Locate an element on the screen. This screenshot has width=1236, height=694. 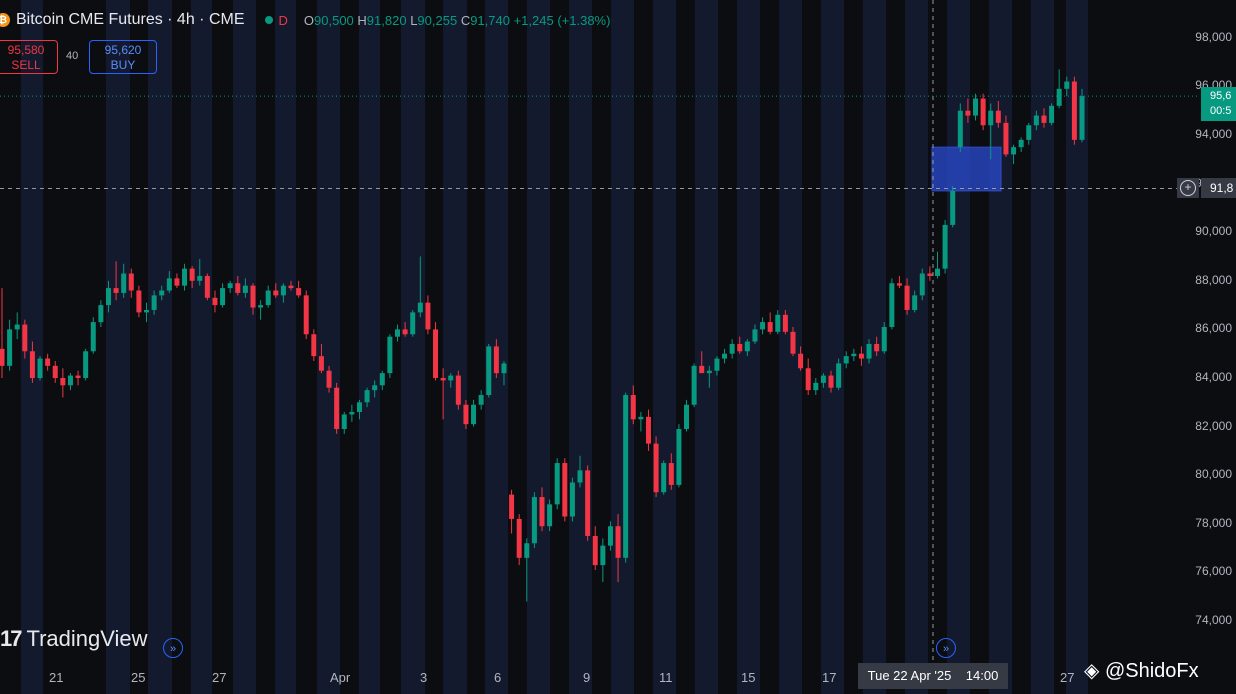
symbol-title: Bitcoin CME Futures · 4h · CME is located at coordinates (130, 19).